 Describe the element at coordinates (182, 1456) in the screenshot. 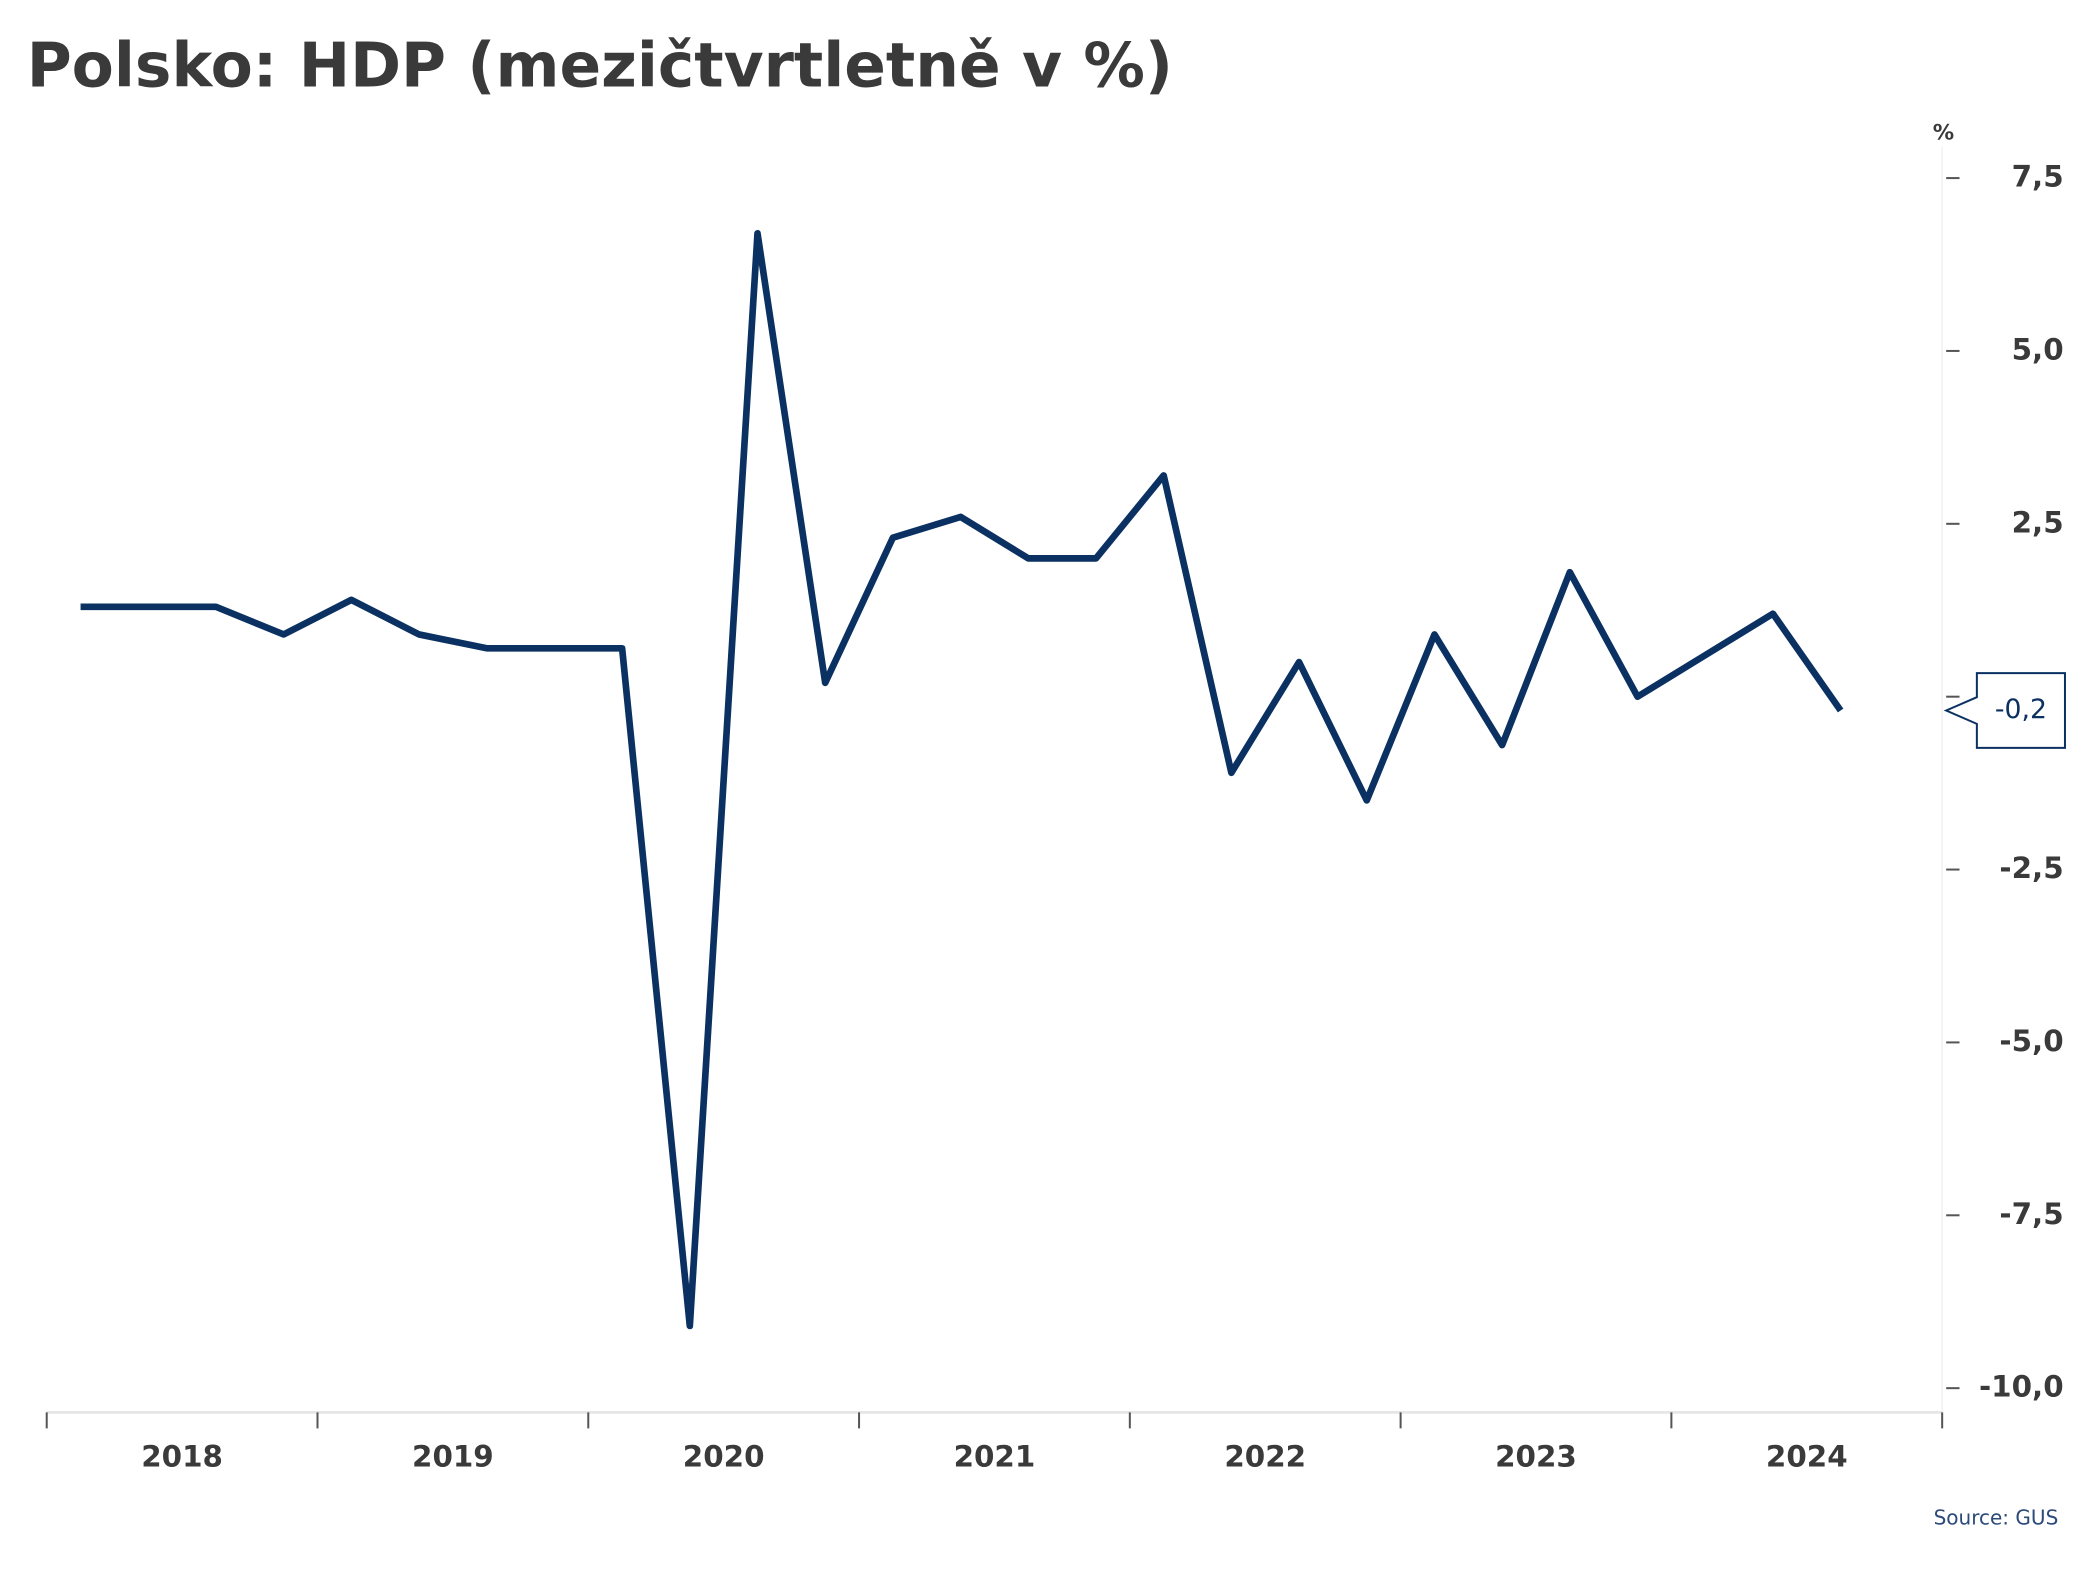

I see `x-tick-label: 2018` at that location.